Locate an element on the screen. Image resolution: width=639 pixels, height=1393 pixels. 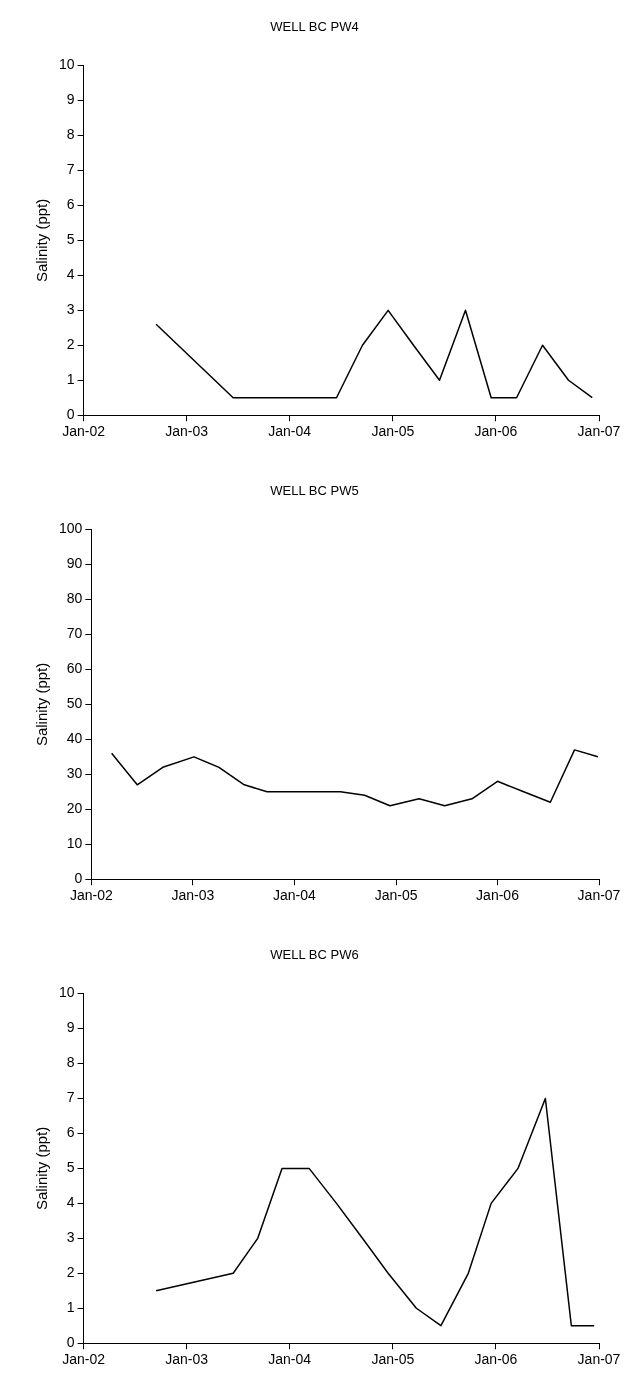
y-tick-label: 60 is located at coordinates (74, 668).